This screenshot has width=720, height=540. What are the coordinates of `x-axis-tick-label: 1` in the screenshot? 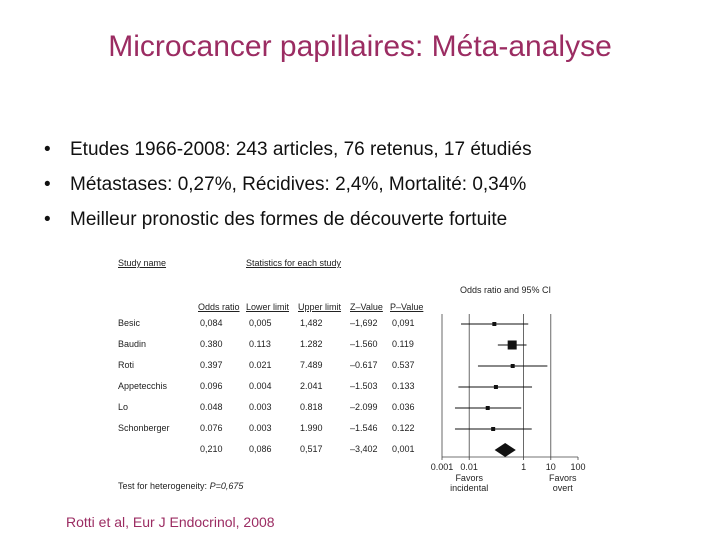 It's located at (523, 467).